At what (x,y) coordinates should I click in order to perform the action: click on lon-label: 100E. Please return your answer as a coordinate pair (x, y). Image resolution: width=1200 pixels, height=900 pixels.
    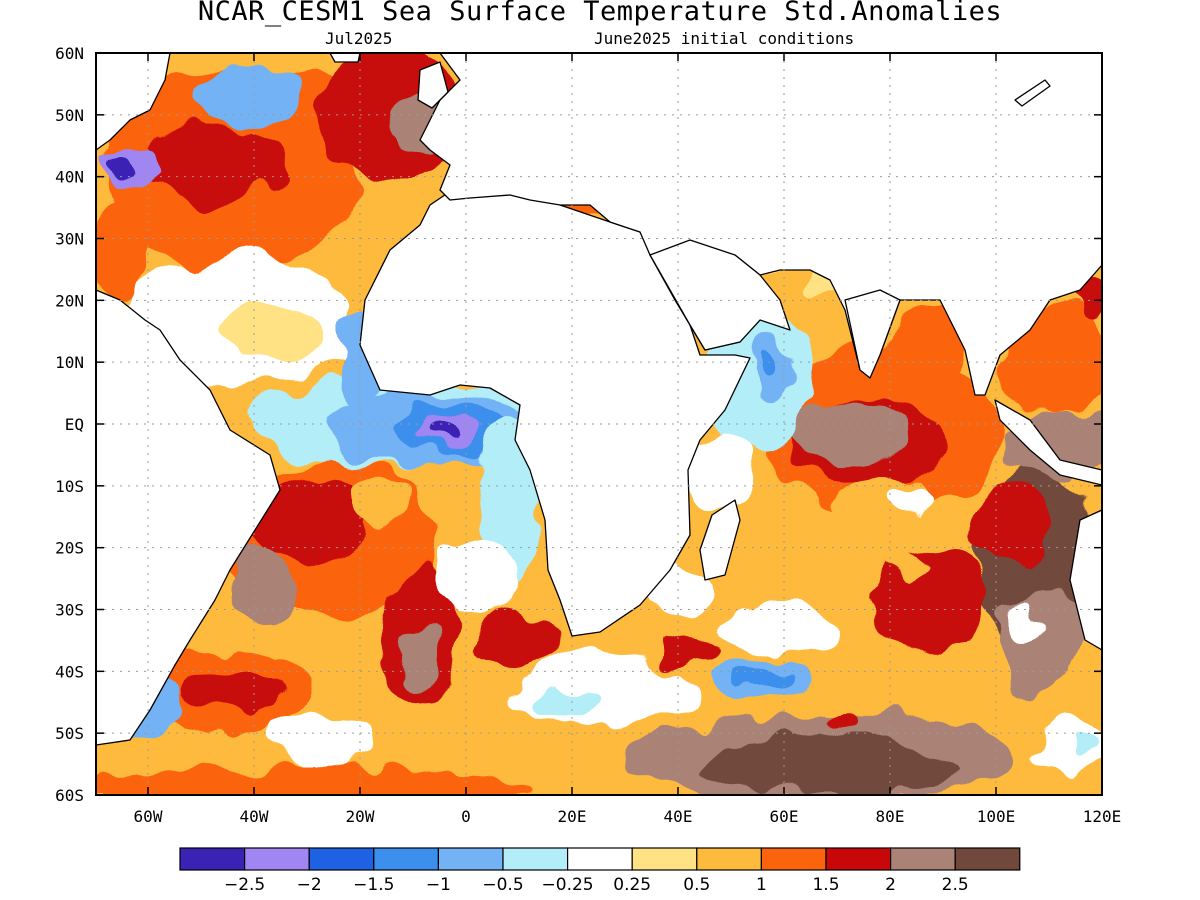
    Looking at the image, I should click on (996, 816).